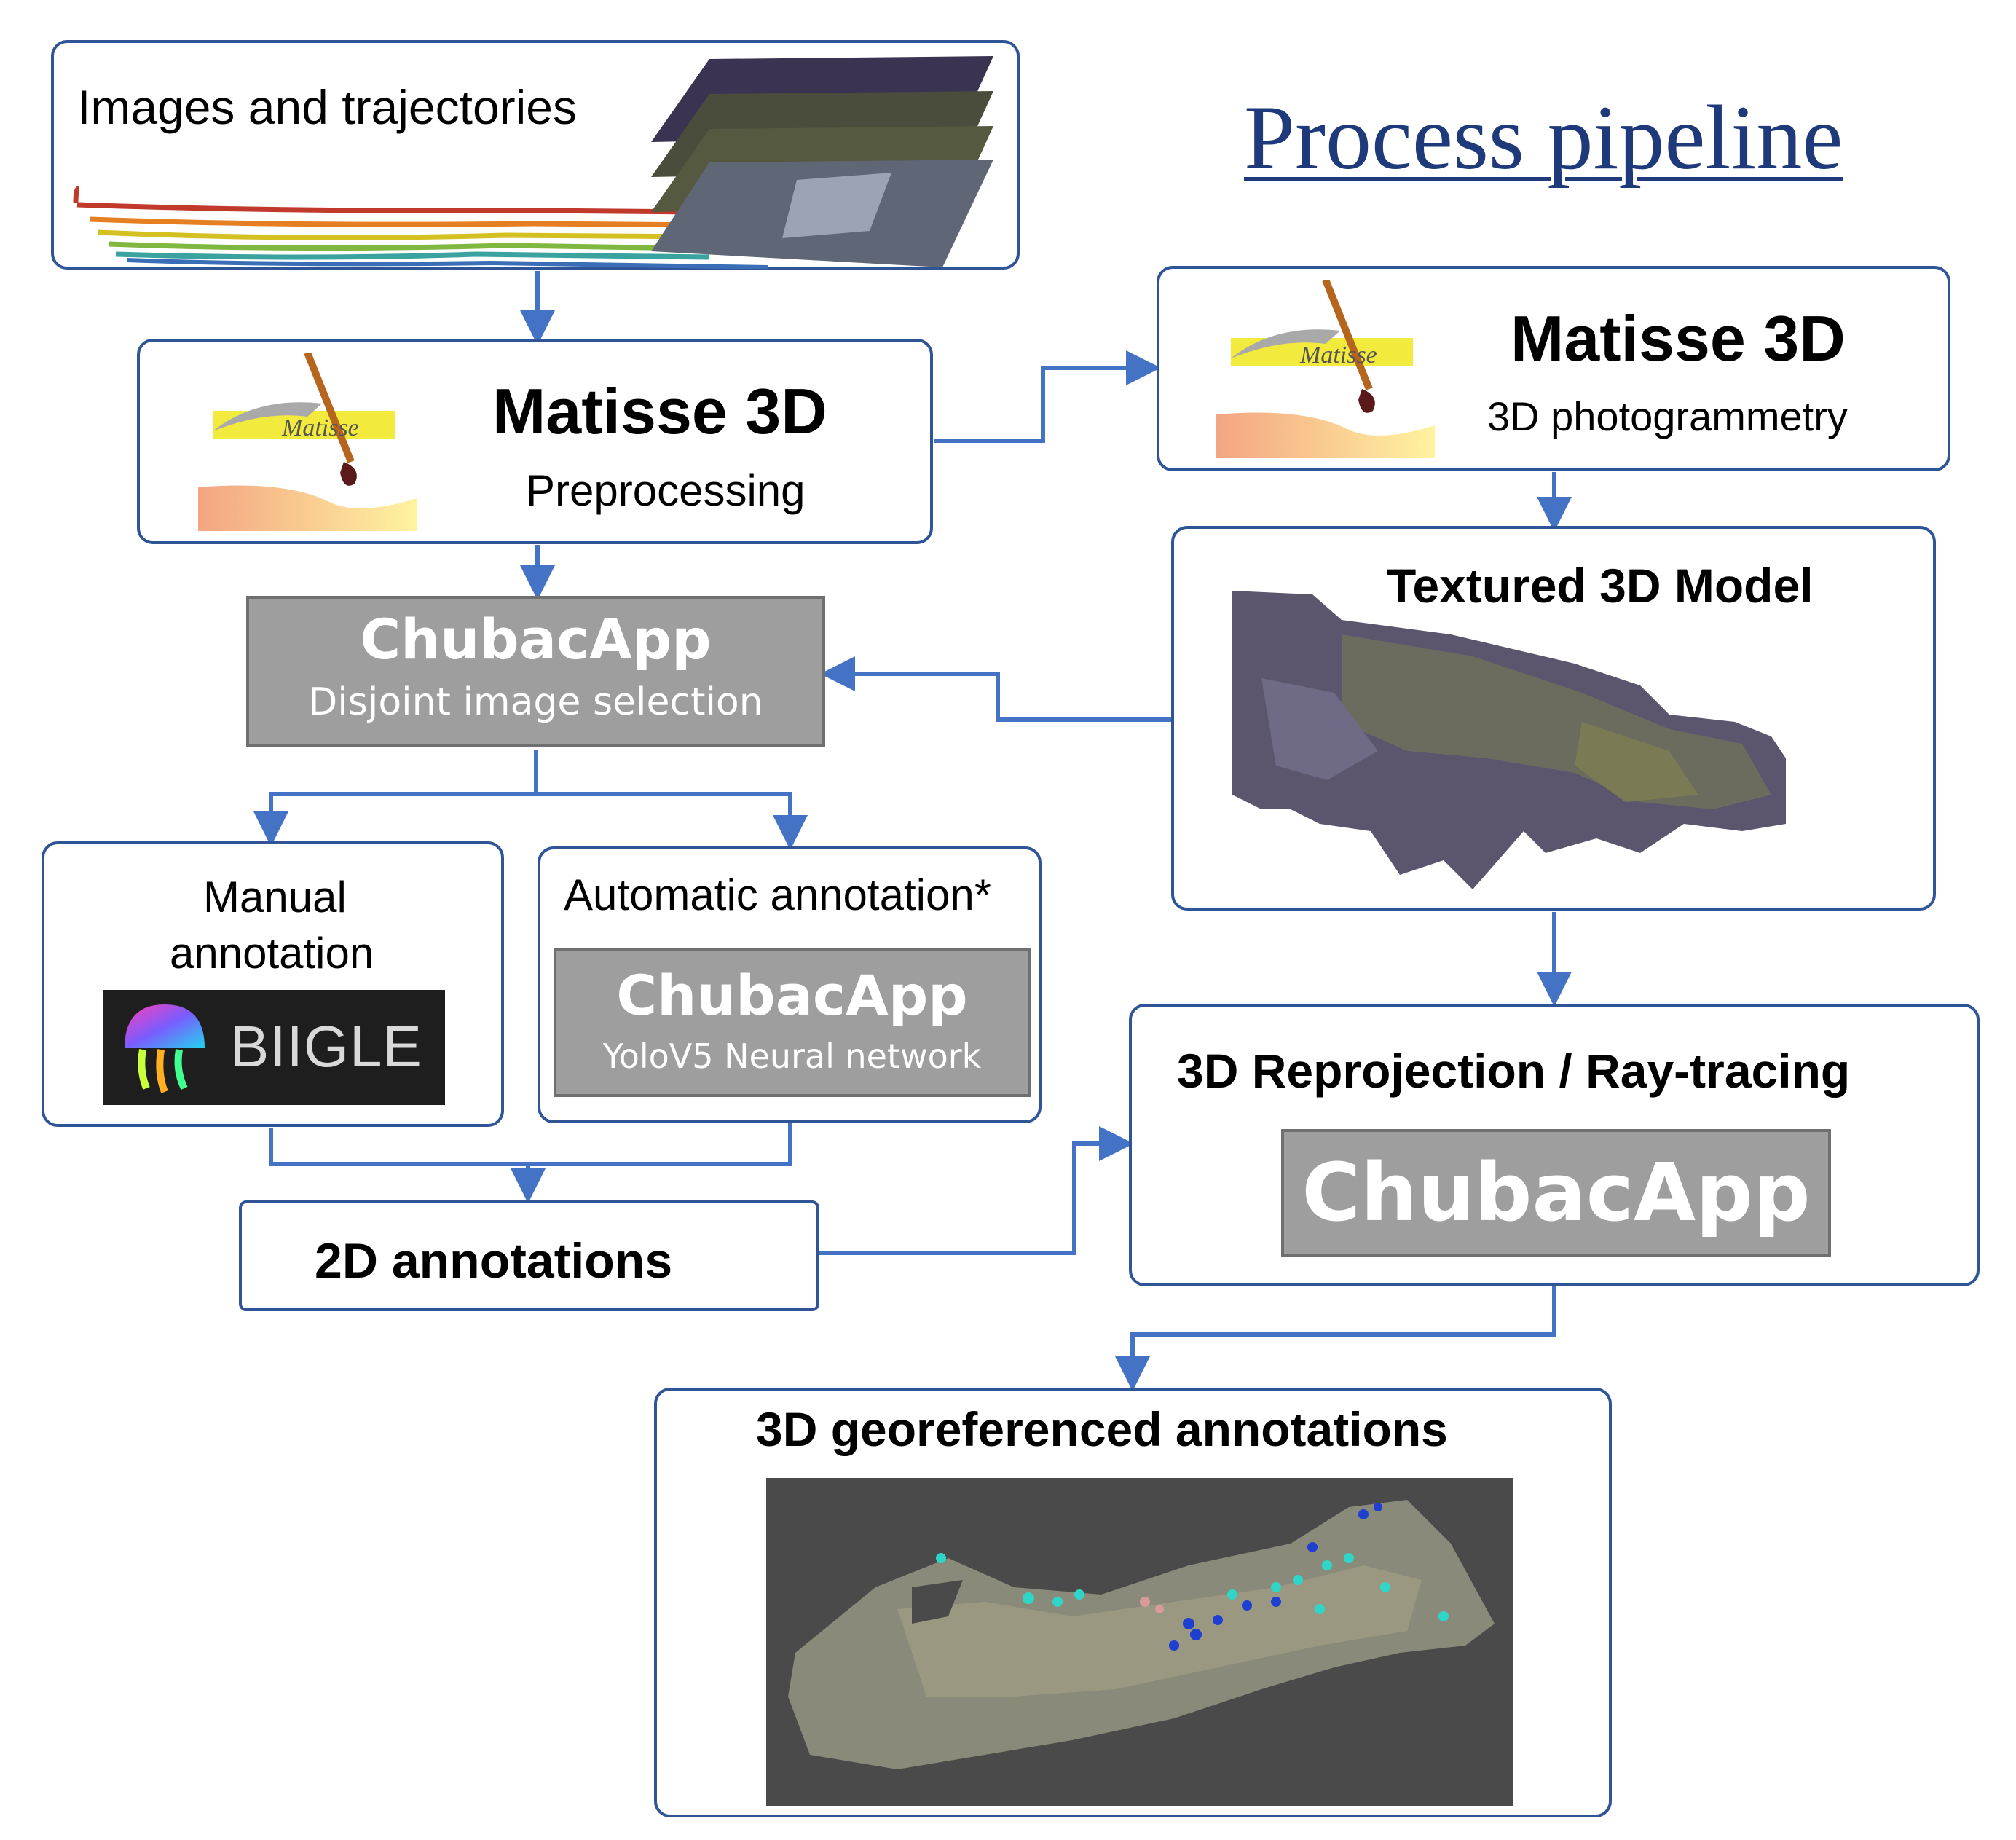  I want to click on georeferenced-annotations-node: 3D georeferenced annotations, so click(1133, 1602).